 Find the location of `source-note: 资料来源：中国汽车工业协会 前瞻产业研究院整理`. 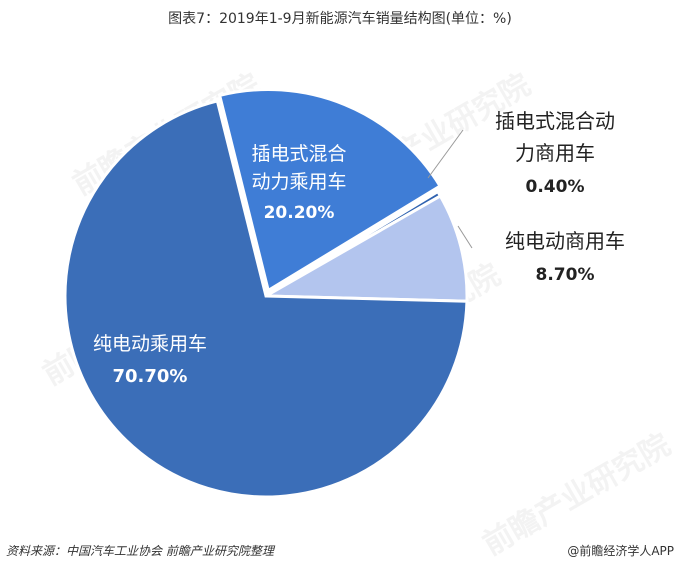

source-note: 资料来源：中国汽车工业协会 前瞻产业研究院整理 is located at coordinates (140, 551).